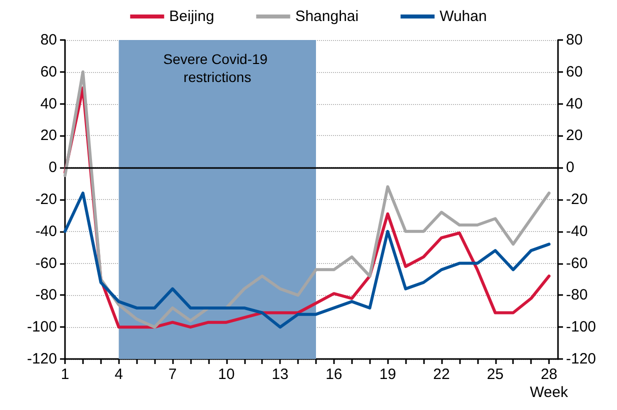 The image size is (617, 410). I want to click on y2-tick-label: 20, so click(574, 135).